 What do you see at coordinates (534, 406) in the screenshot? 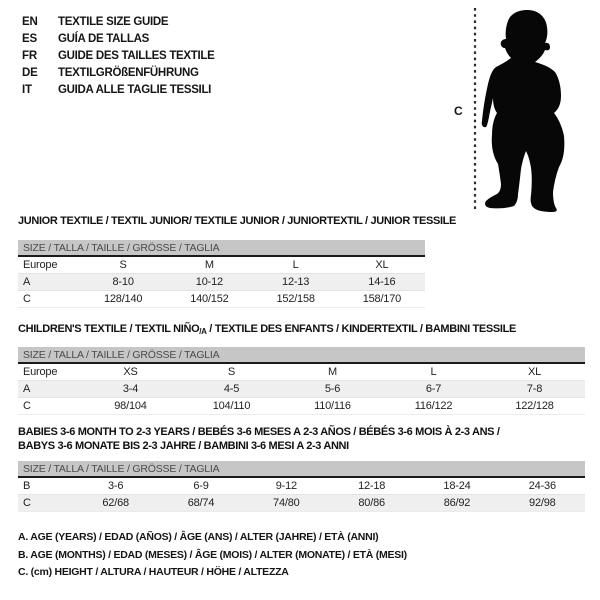
I see `size-cell: 122/128` at bounding box center [534, 406].